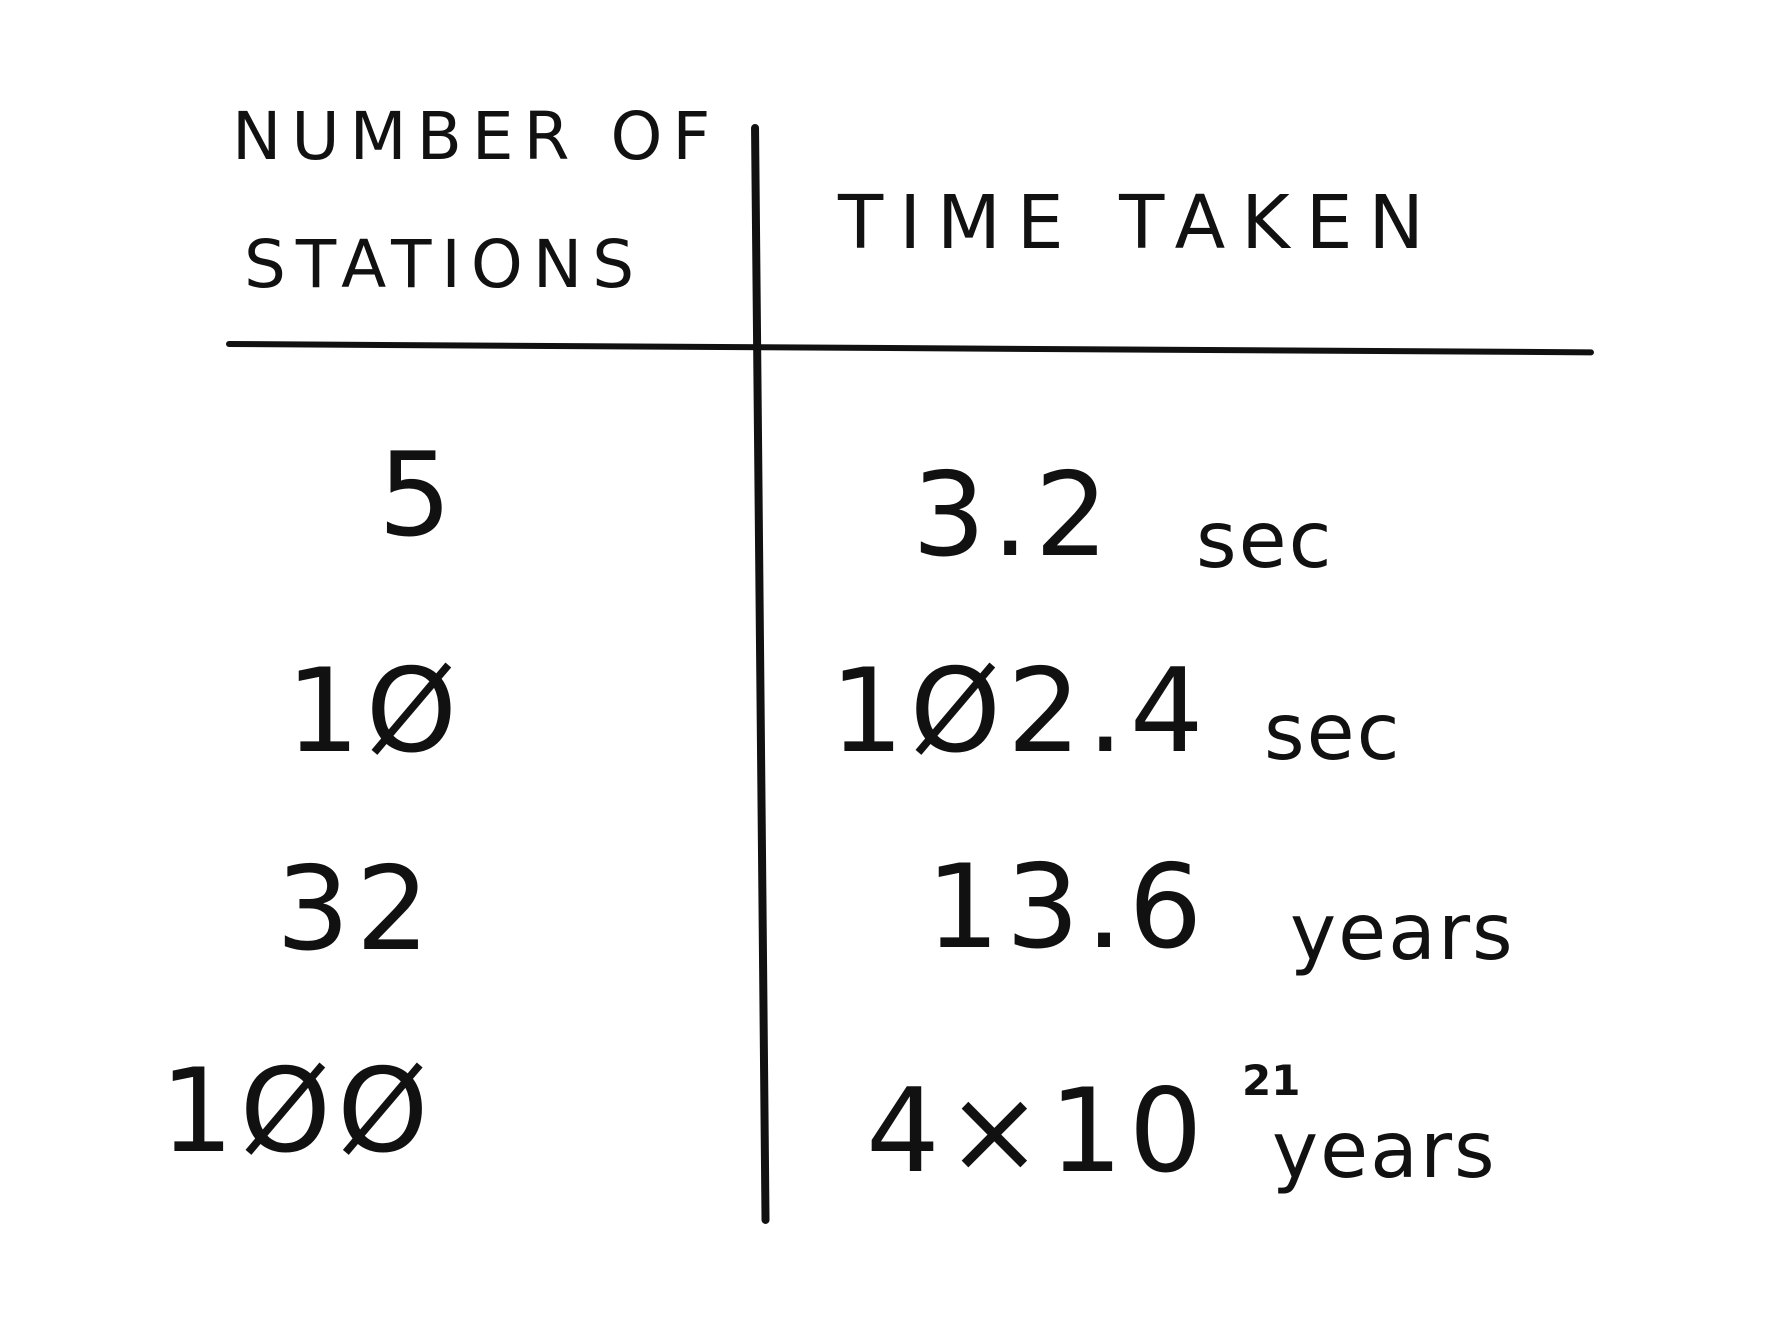 The height and width of the screenshot is (1338, 1781). I want to click on row-3-stations: 32, so click(356, 909).